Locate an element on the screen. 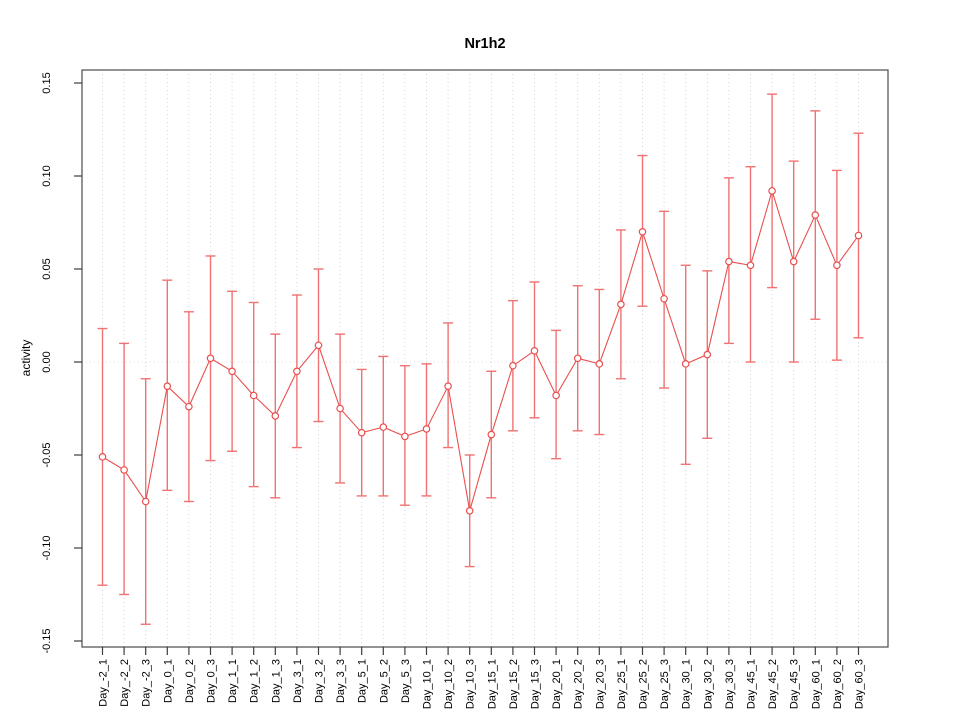 Image resolution: width=960 pixels, height=720 pixels. x-tick-label: Day_25_2 is located at coordinates (644, 684).